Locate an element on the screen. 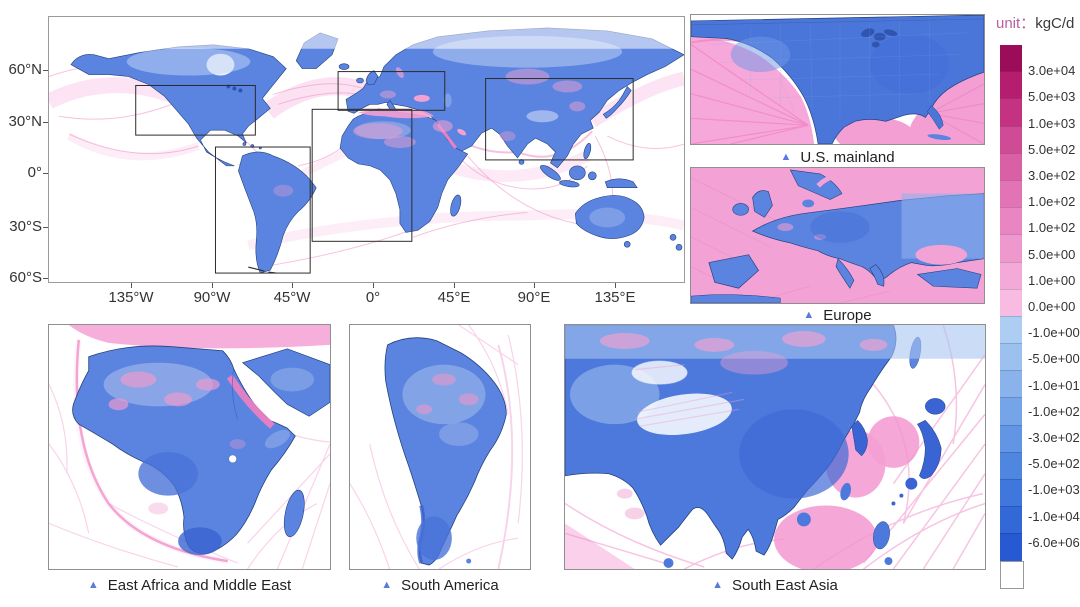  europe-caption-label: Europe is located at coordinates (847, 315).